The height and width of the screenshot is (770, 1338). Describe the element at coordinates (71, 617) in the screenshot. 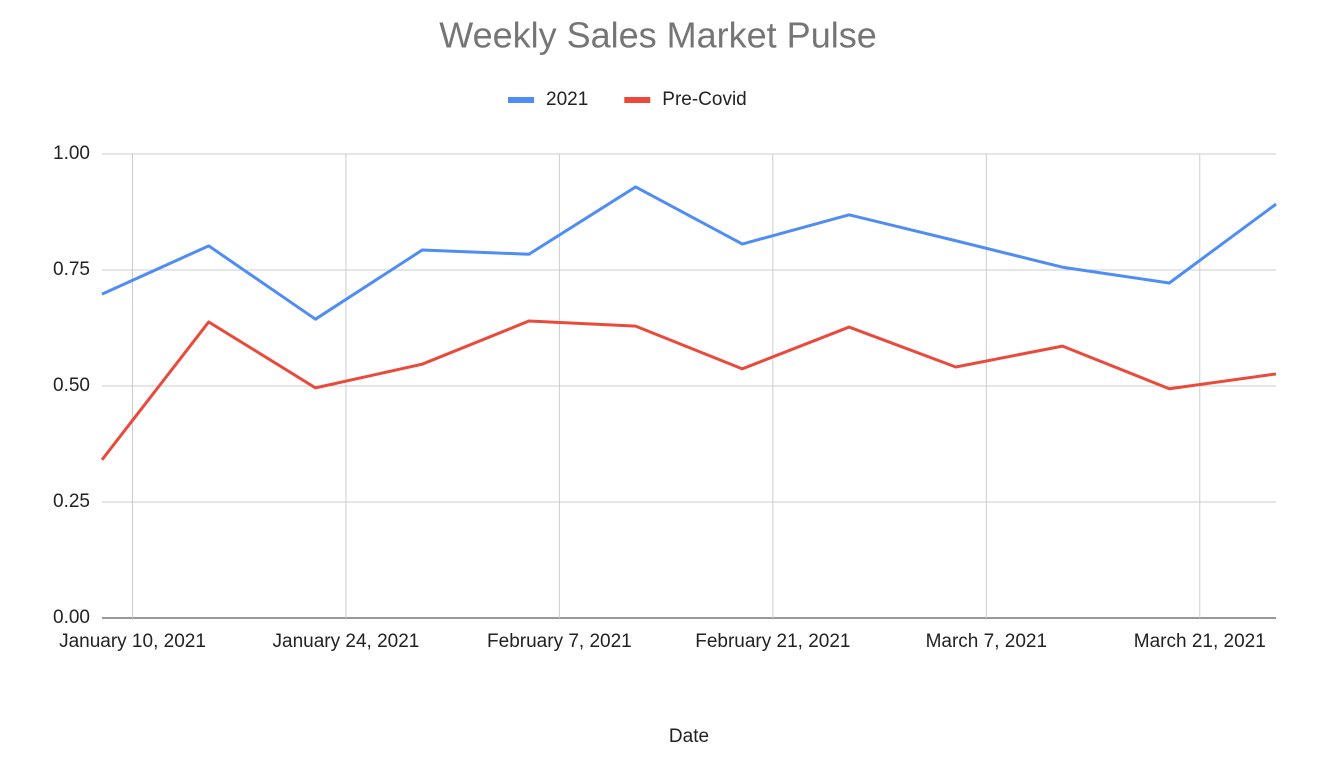

I see `y-tick-label: 0.00` at that location.